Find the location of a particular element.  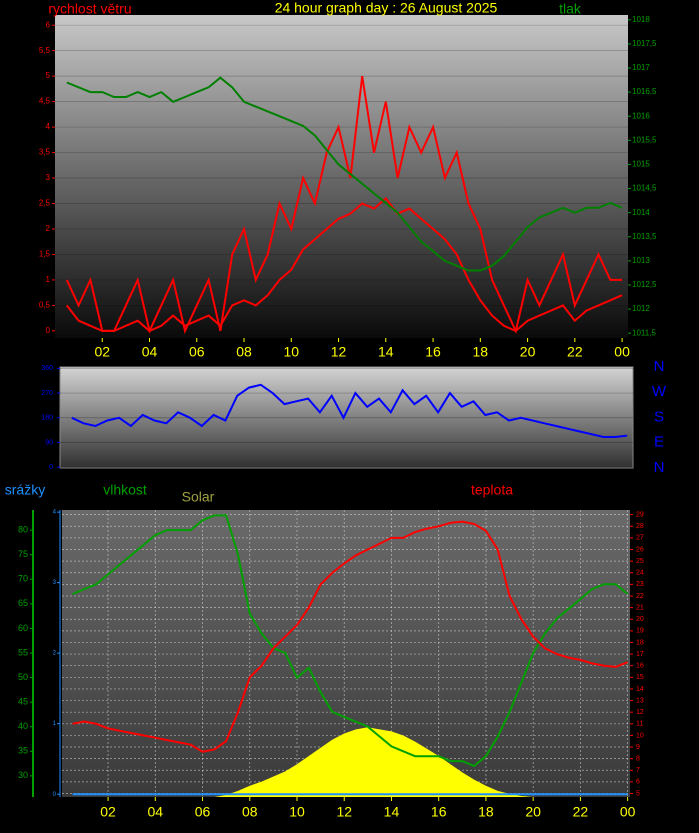

y-tick-label: 28 is located at coordinates (640, 526).